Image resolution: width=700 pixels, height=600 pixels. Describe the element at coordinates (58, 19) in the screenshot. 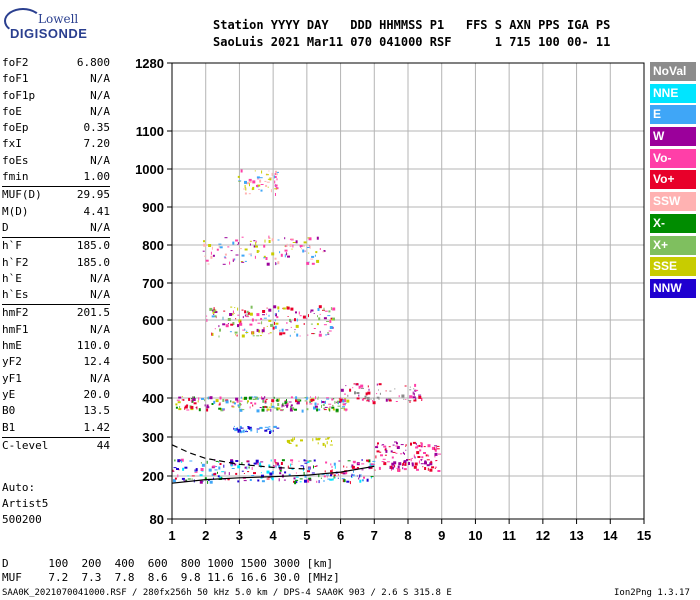

I see `logo-lowell: Lowell` at that location.